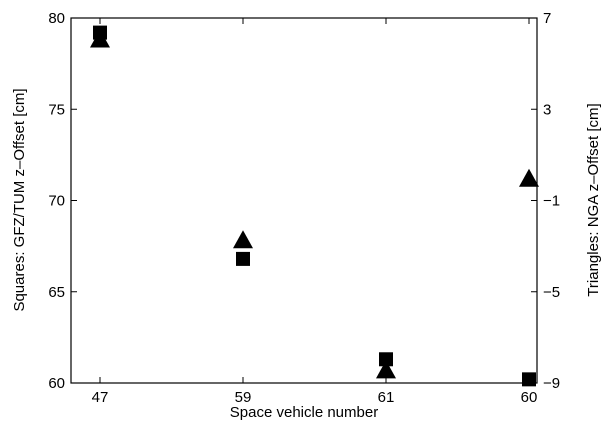 This screenshot has width=610, height=428. I want to click on y-right-tick-label: −9, so click(551, 383).